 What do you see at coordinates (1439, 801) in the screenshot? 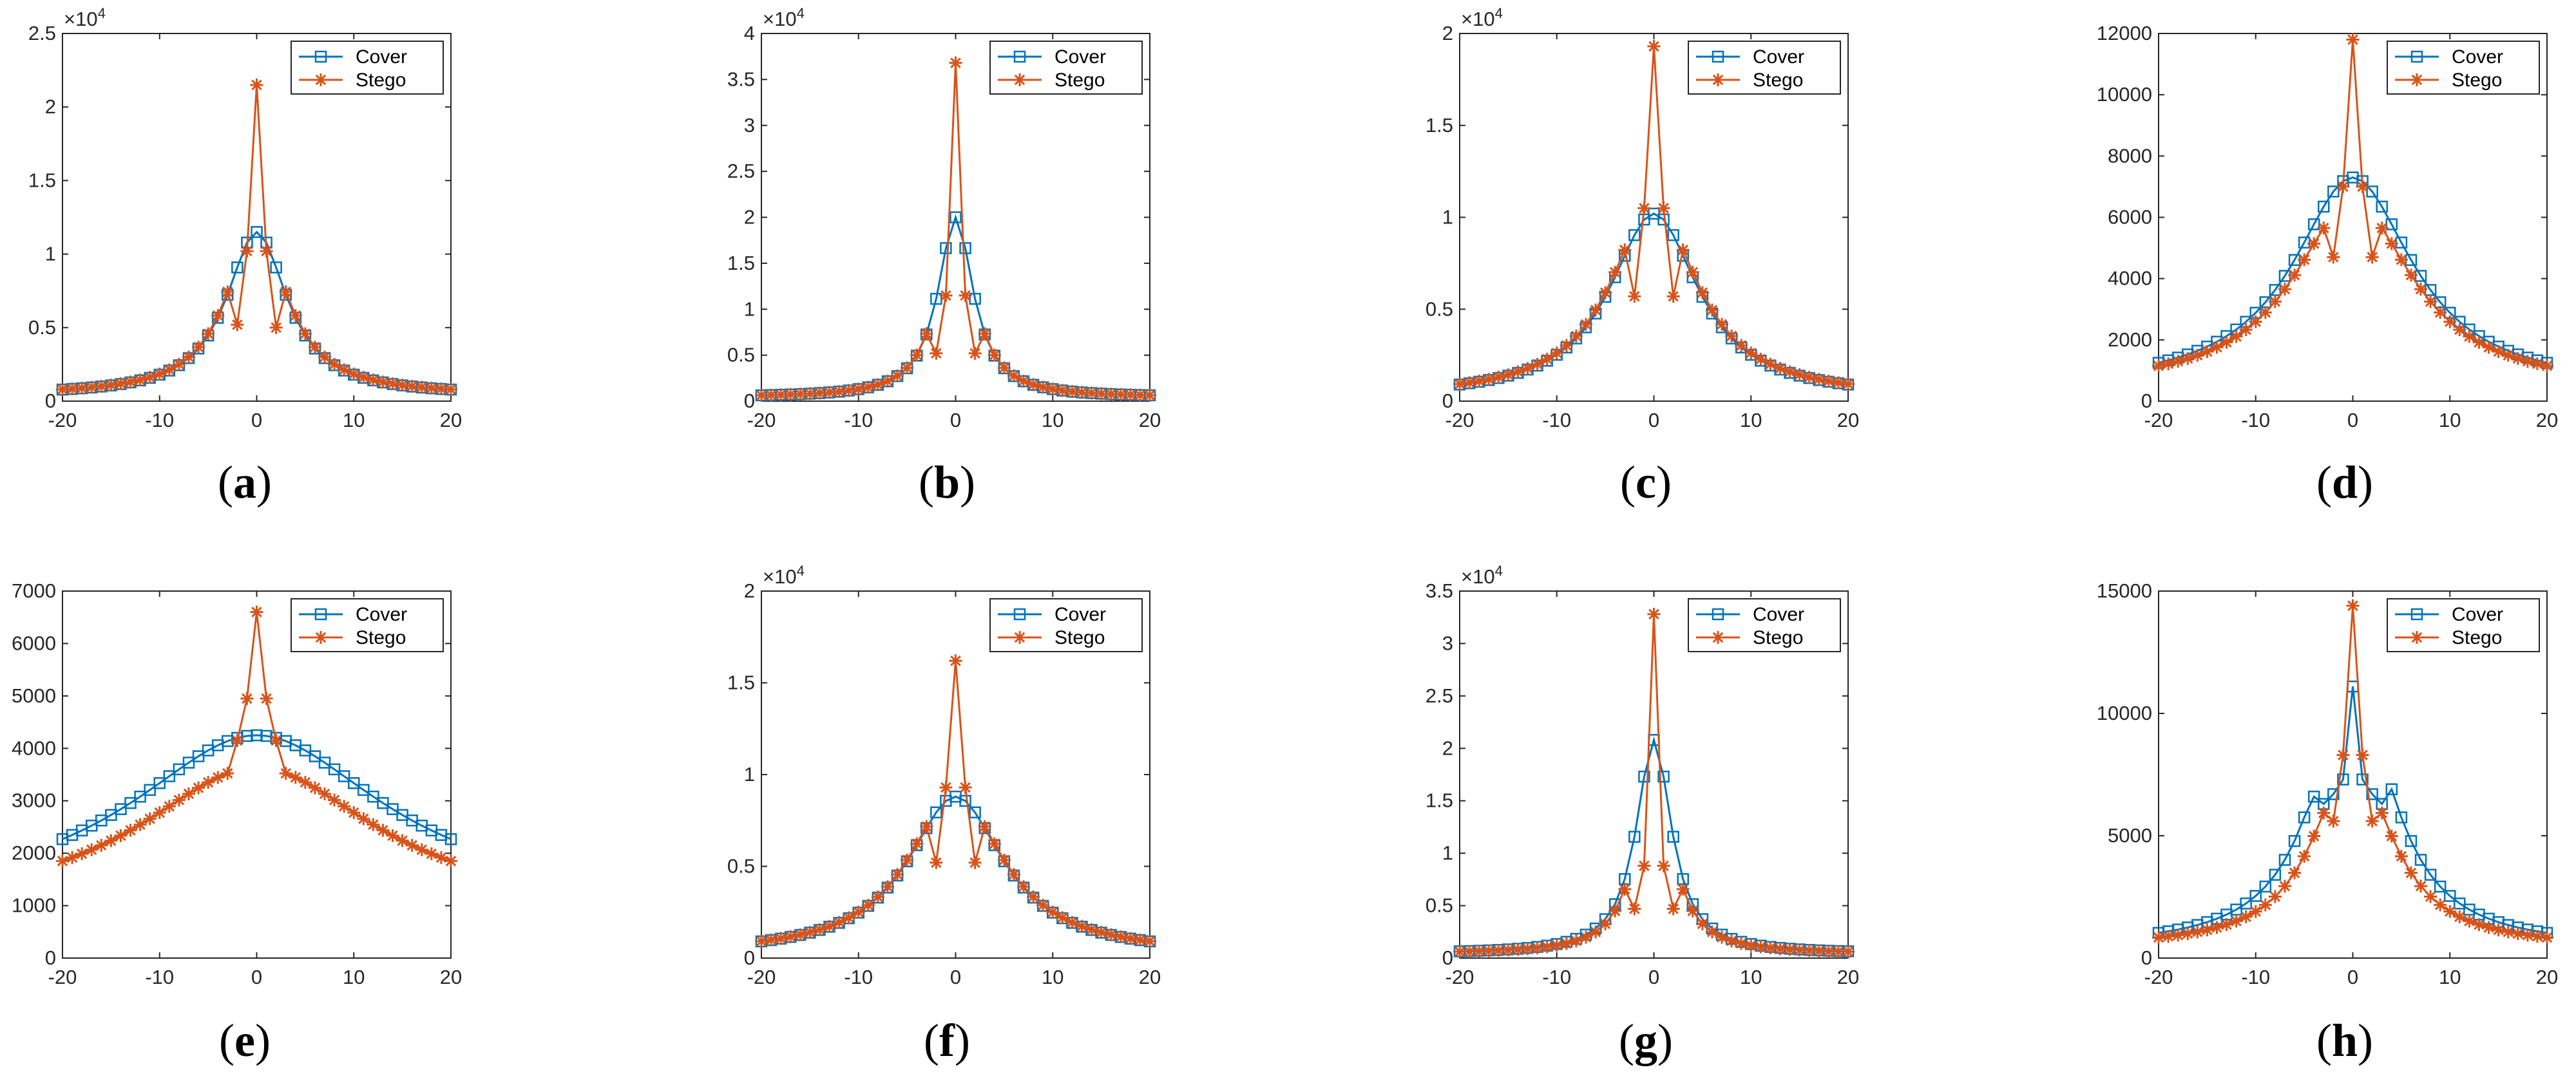
I see `ytick-label-3: 1.5` at bounding box center [1439, 801].